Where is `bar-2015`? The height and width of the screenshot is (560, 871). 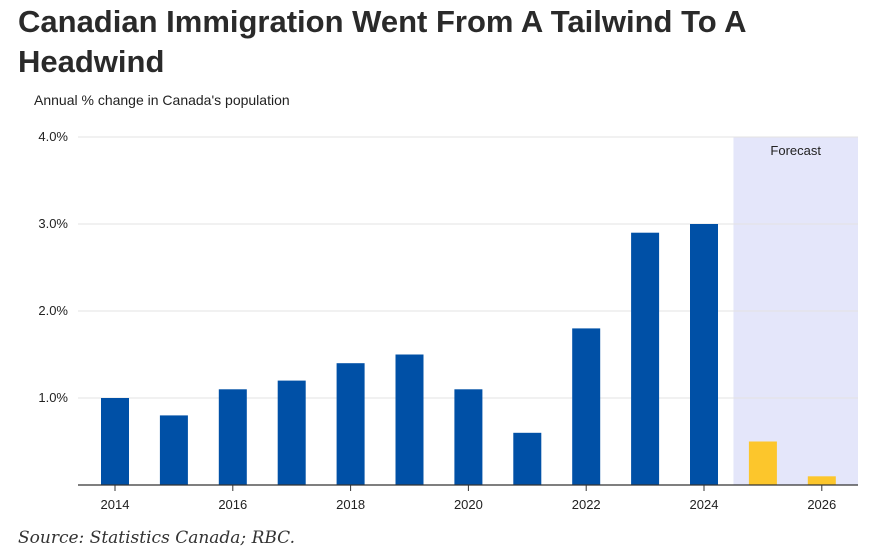
bar-2015 is located at coordinates (173, 450).